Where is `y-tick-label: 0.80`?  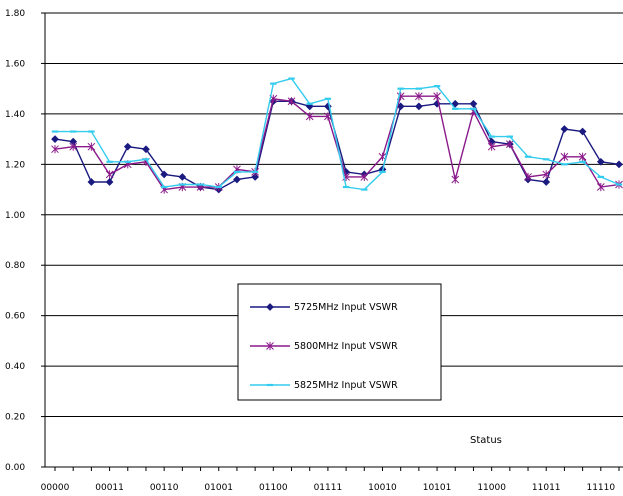
y-tick-label: 0.80 is located at coordinates (15, 266).